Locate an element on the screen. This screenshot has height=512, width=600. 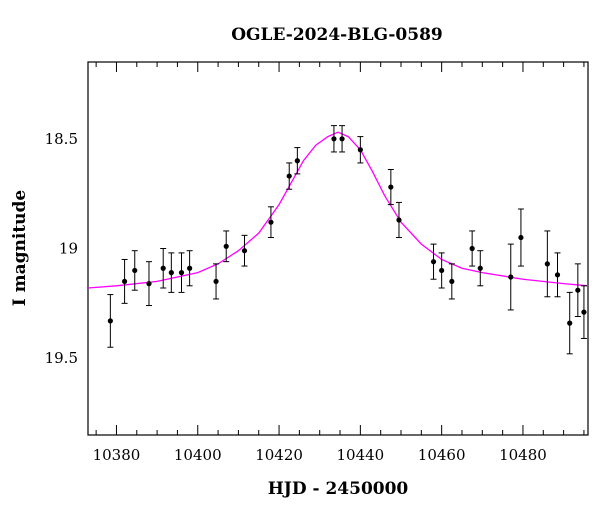
x-tick-label: 10480 is located at coordinates (523, 455).